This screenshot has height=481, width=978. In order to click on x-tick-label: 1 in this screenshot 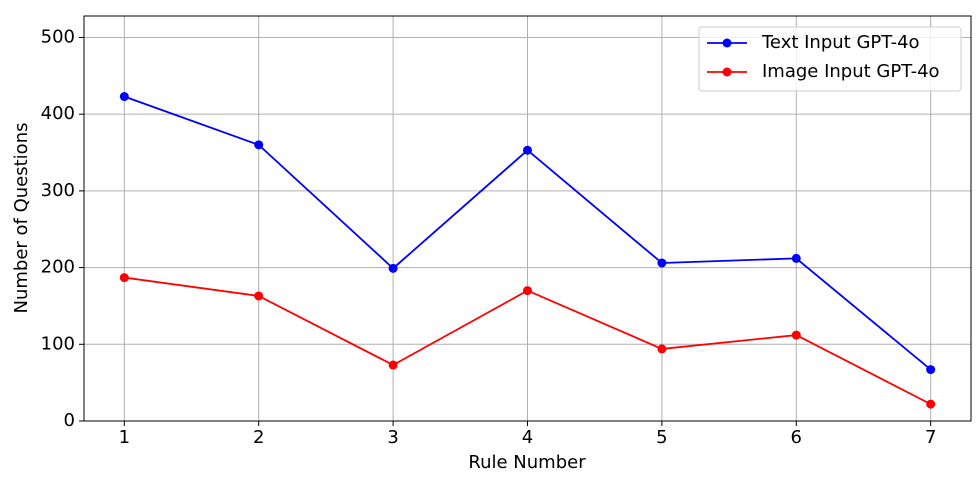, I will do `click(124, 437)`.